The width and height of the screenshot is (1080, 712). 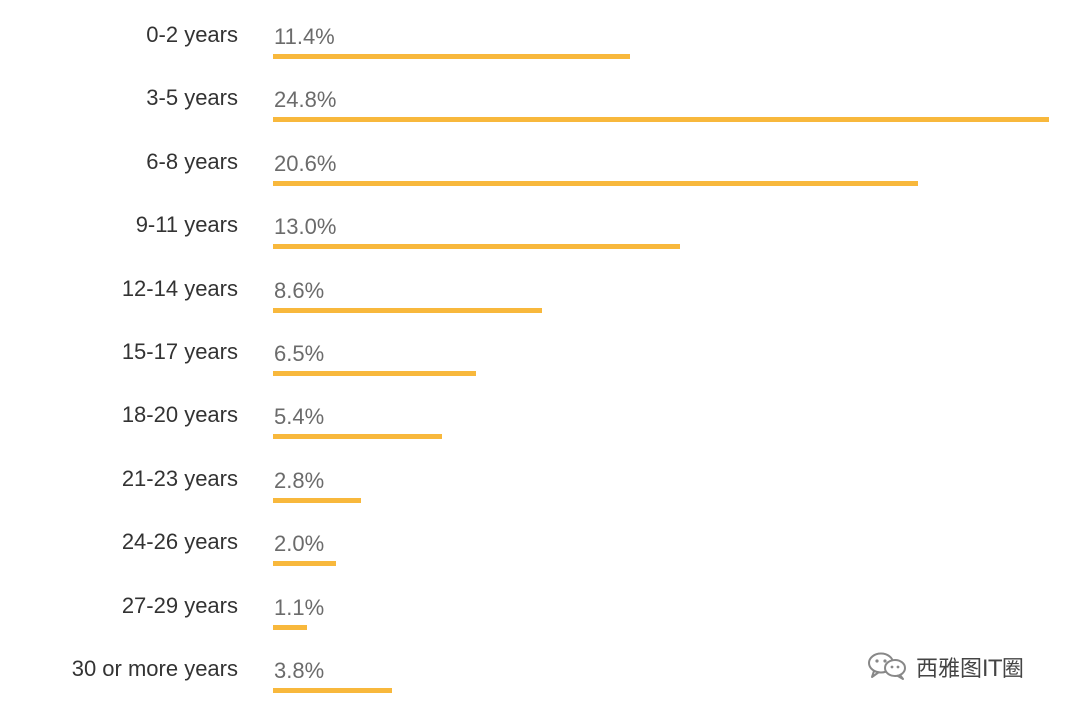 I want to click on category-label: 21-23 years, so click(x=179, y=478).